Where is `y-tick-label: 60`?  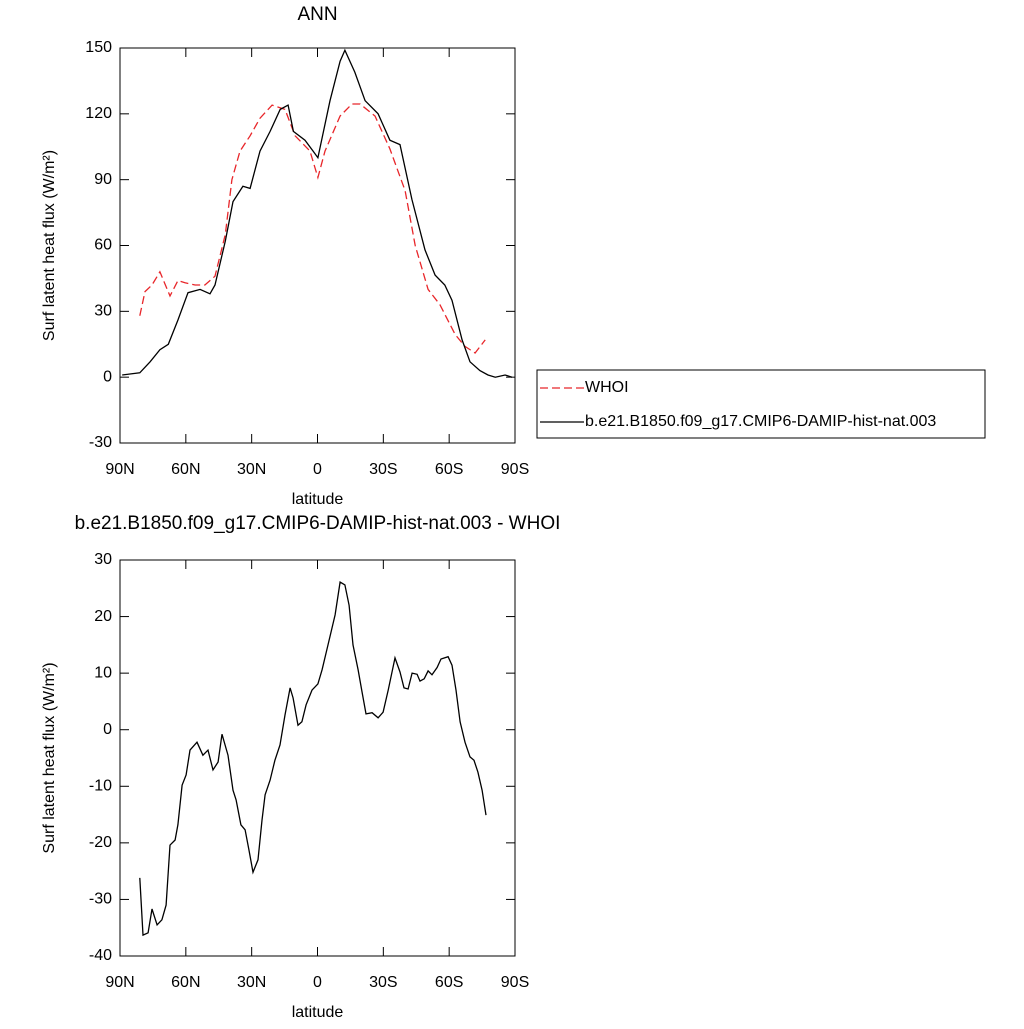 y-tick-label: 60 is located at coordinates (103, 245).